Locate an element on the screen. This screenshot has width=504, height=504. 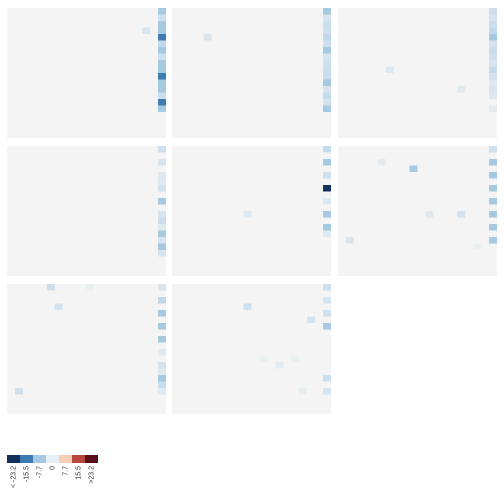
legend-tick-label: 0 is located at coordinates (53, 468).